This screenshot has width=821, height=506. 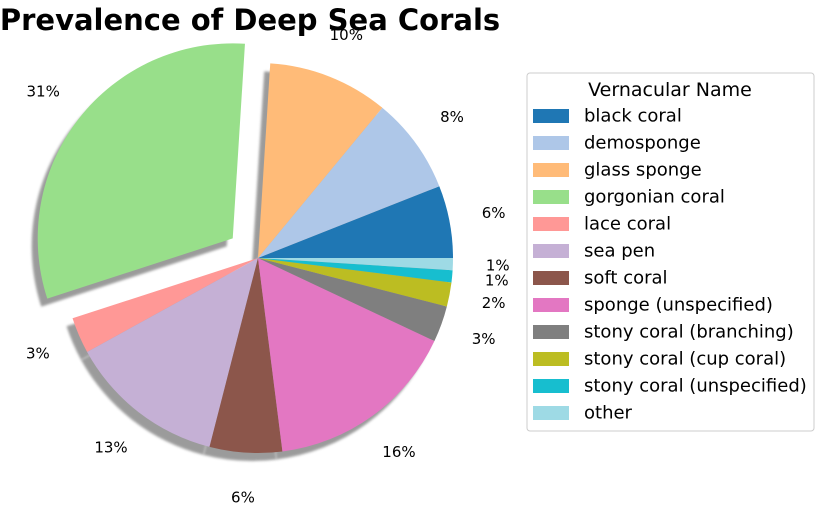 What do you see at coordinates (551, 143) in the screenshot?
I see `legend-swatch-demosponge` at bounding box center [551, 143].